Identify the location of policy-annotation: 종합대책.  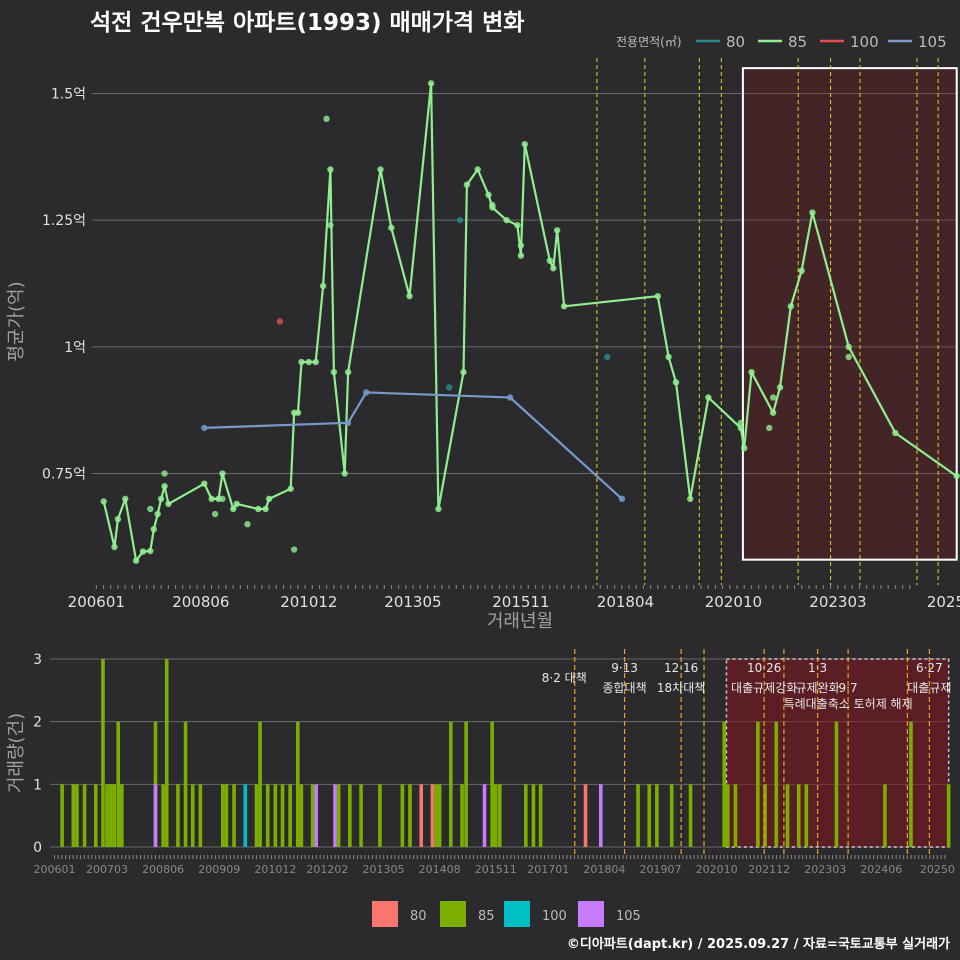
(624, 687).